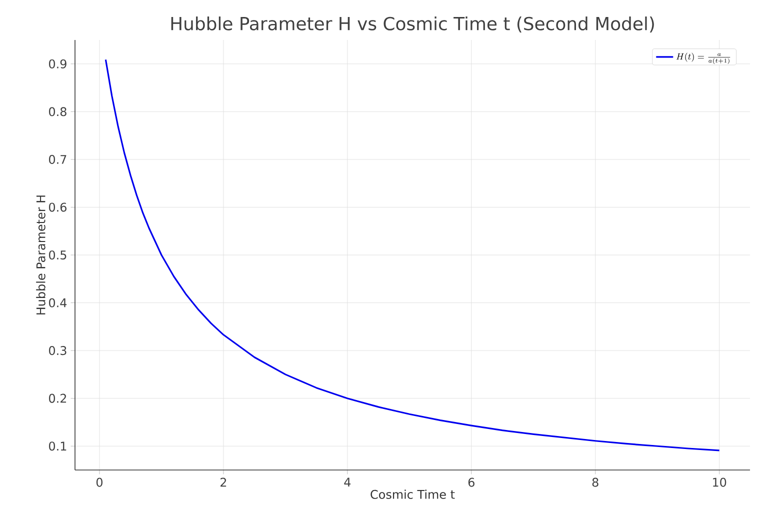 The image size is (761, 519). I want to click on y-tick-label: 0.7, so click(57, 159).